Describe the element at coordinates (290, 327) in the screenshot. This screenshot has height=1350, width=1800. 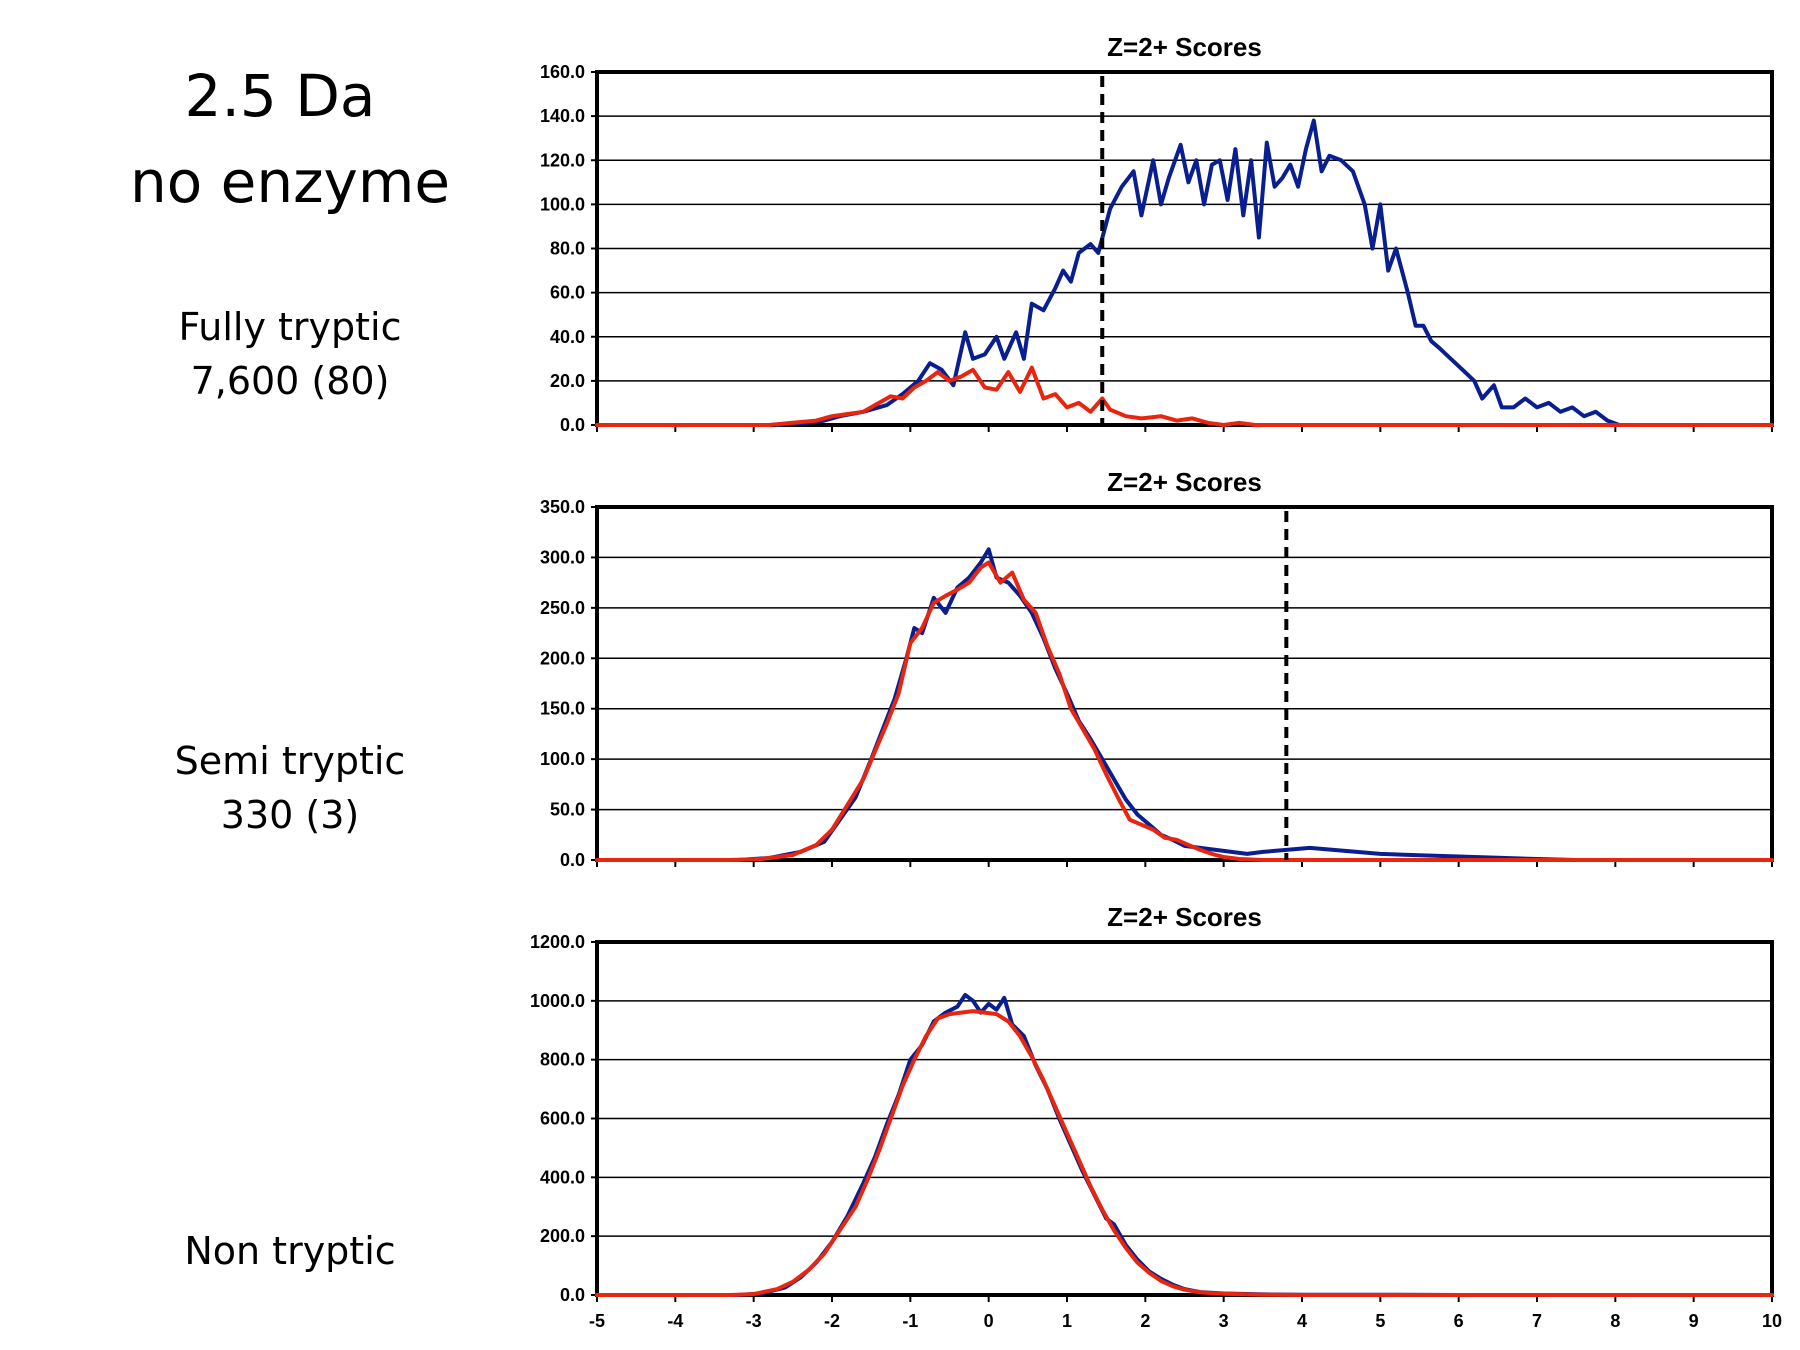
I see `label-fully-tryptic-name: Fully tryptic` at that location.